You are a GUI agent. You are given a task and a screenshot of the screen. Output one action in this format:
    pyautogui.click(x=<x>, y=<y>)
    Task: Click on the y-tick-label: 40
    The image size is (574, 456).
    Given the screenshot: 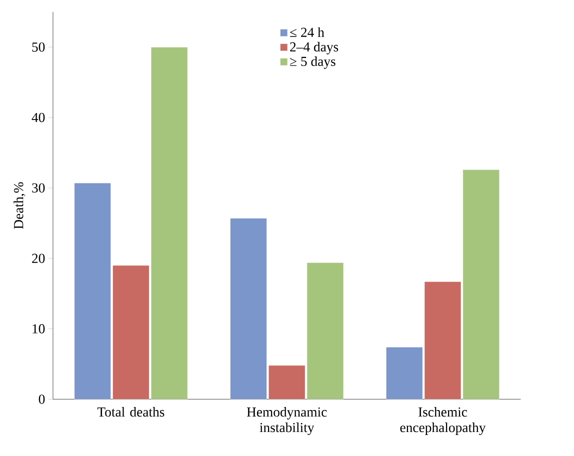 What is the action you would take?
    pyautogui.click(x=38, y=117)
    